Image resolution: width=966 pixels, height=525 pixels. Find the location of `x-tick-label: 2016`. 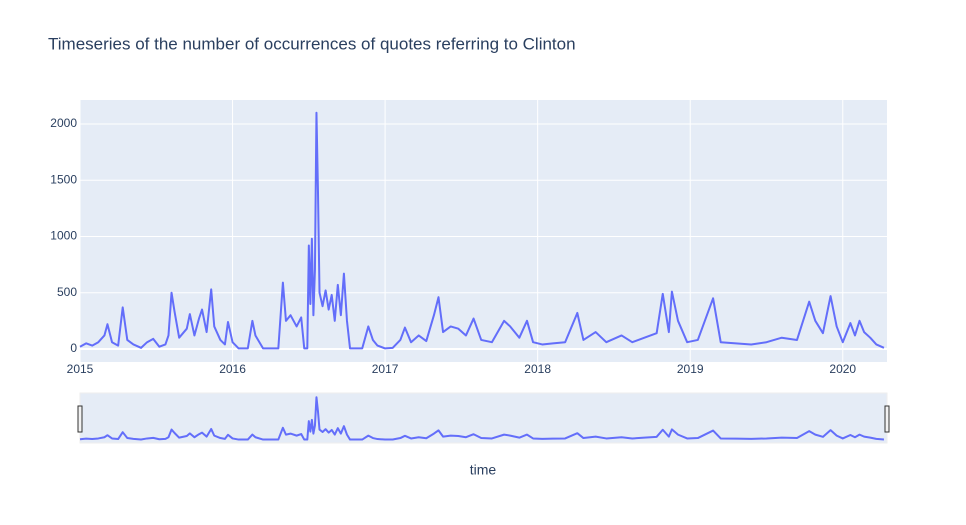

x-tick-label: 2016 is located at coordinates (232, 369).